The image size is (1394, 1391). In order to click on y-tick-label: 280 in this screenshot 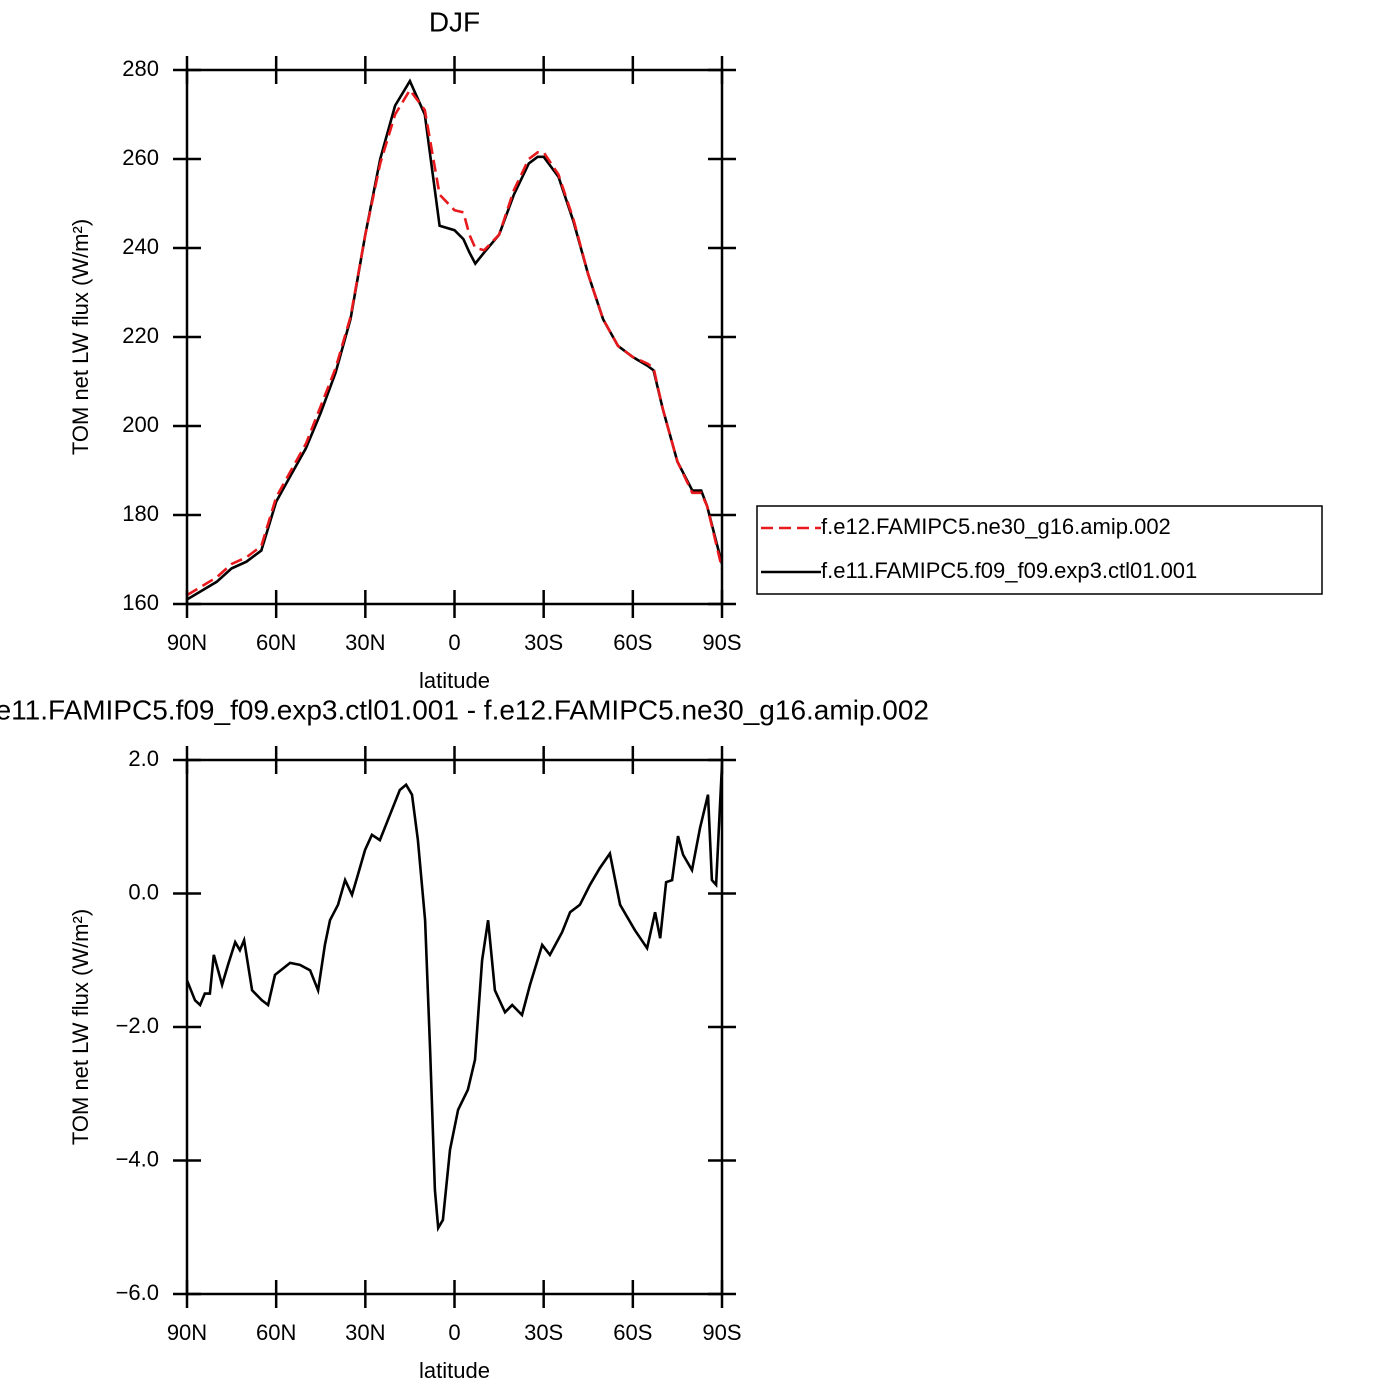, I will do `click(140, 68)`.